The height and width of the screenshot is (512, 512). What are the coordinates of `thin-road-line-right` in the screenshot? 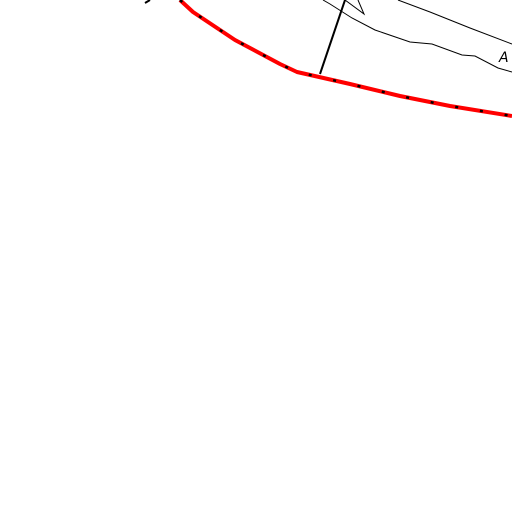 It's located at (454, 22).